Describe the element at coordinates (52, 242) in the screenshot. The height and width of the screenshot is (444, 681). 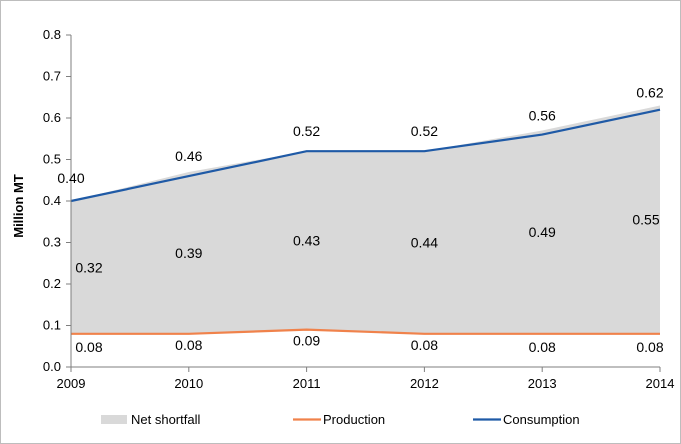
I see `y-tick-label: 0.3` at that location.